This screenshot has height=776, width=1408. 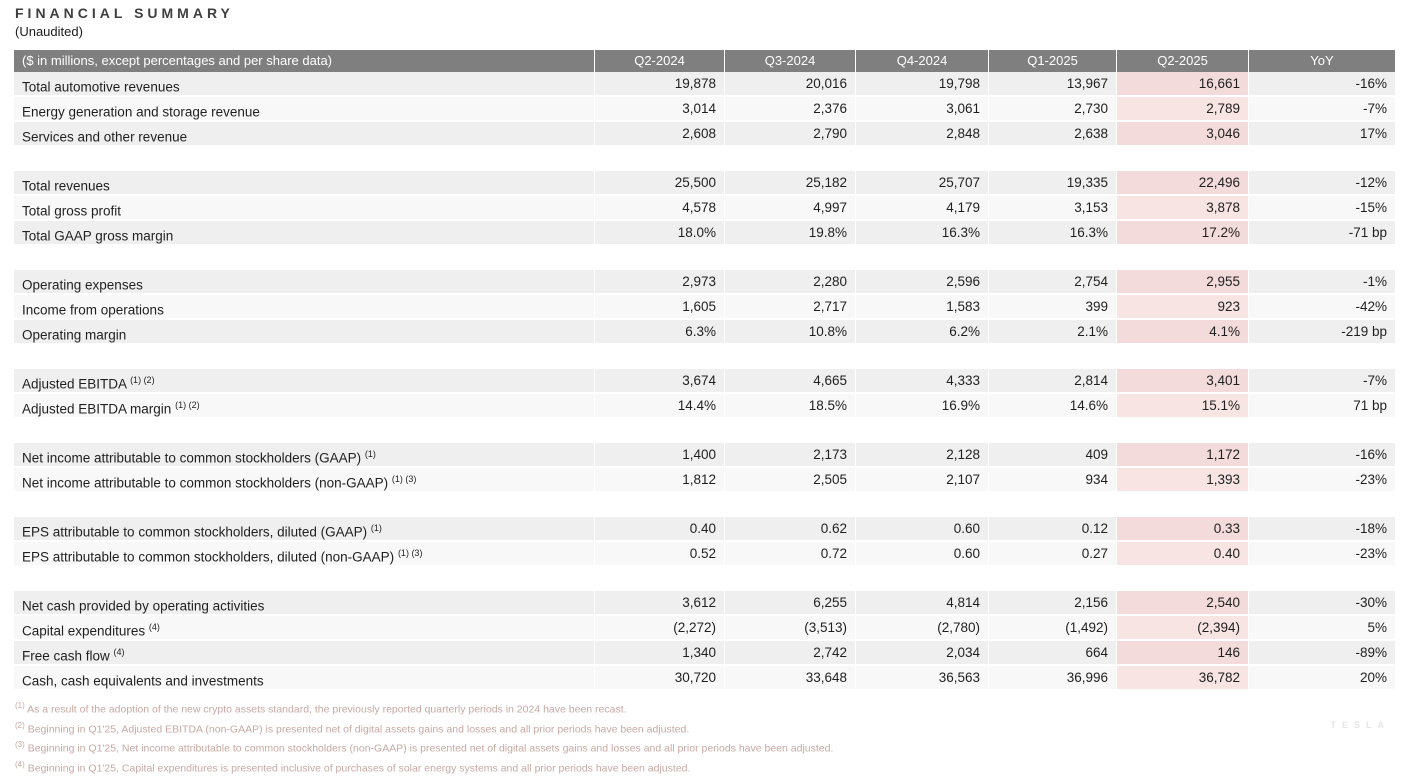 I want to click on cell-q2-2025-highlighted: 2,540, so click(x=1183, y=602).